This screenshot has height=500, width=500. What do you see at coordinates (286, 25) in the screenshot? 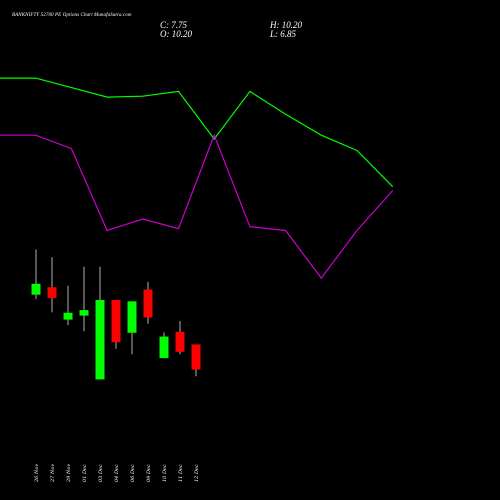
I see `high-value: H: 10.20` at bounding box center [286, 25].